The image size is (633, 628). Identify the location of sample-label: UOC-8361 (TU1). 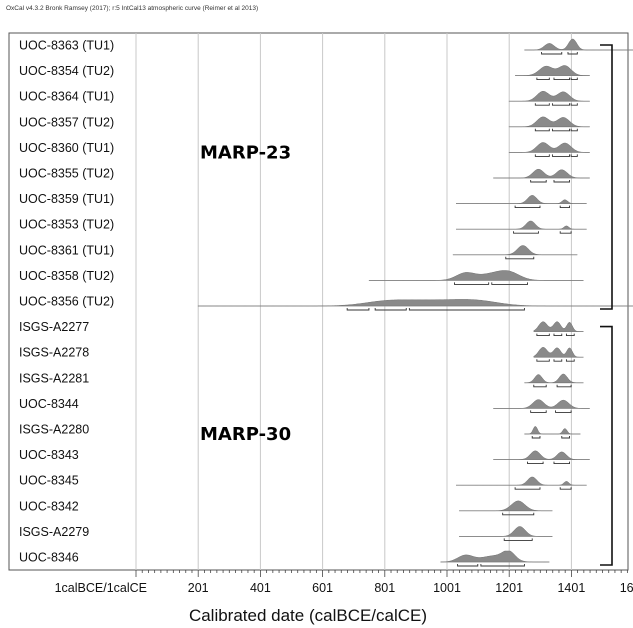
(66, 250).